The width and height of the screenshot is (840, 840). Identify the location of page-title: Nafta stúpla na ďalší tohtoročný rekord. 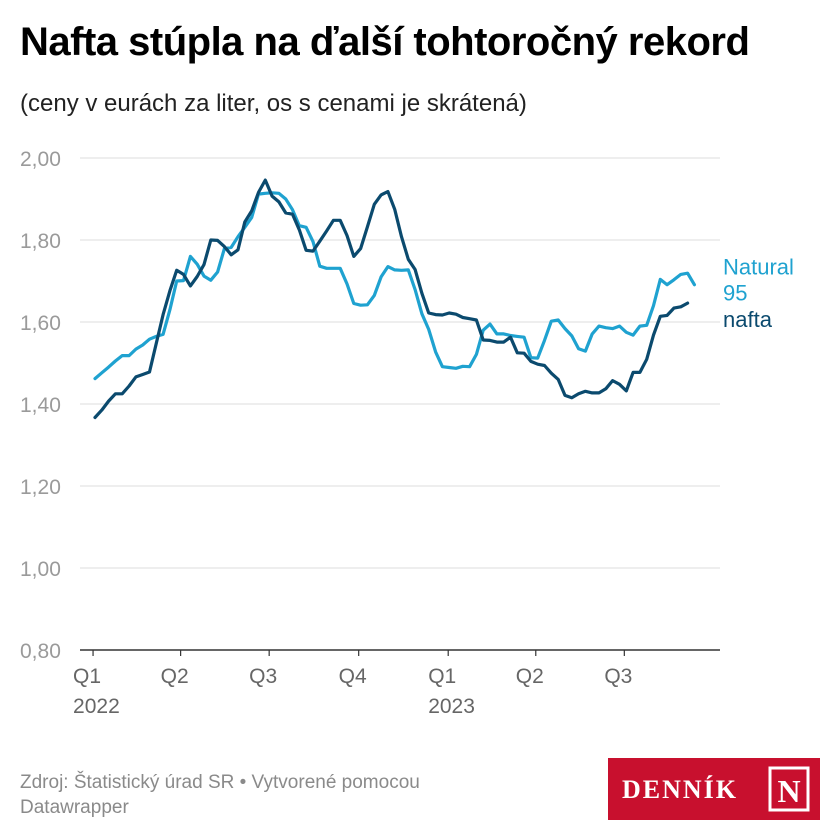
(385, 42).